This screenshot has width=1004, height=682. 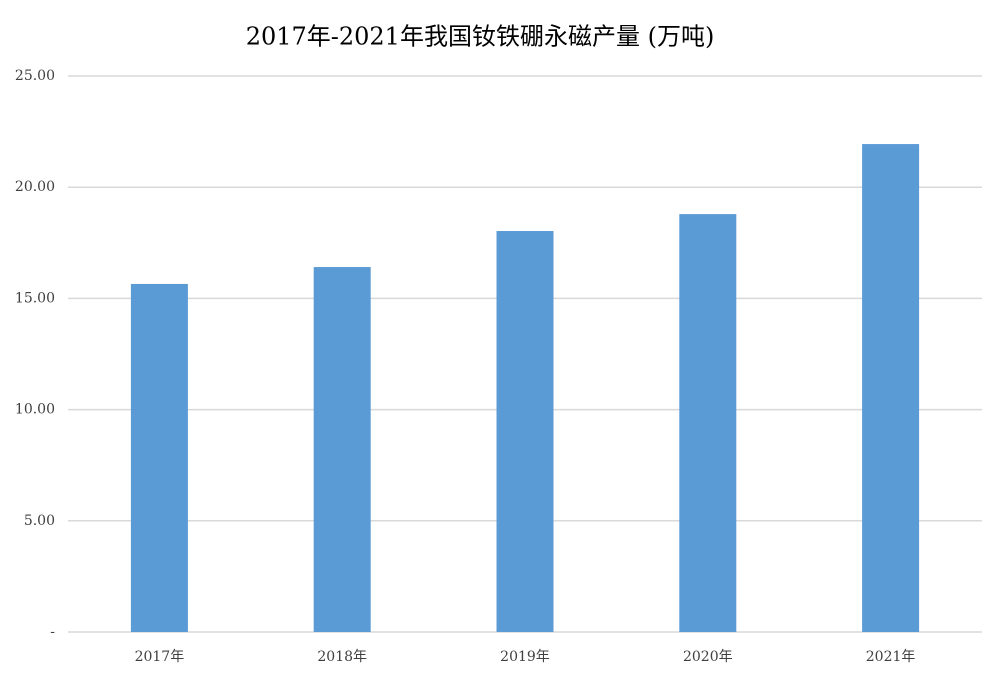 I want to click on y-tick-label: 25.00, so click(x=35, y=76).